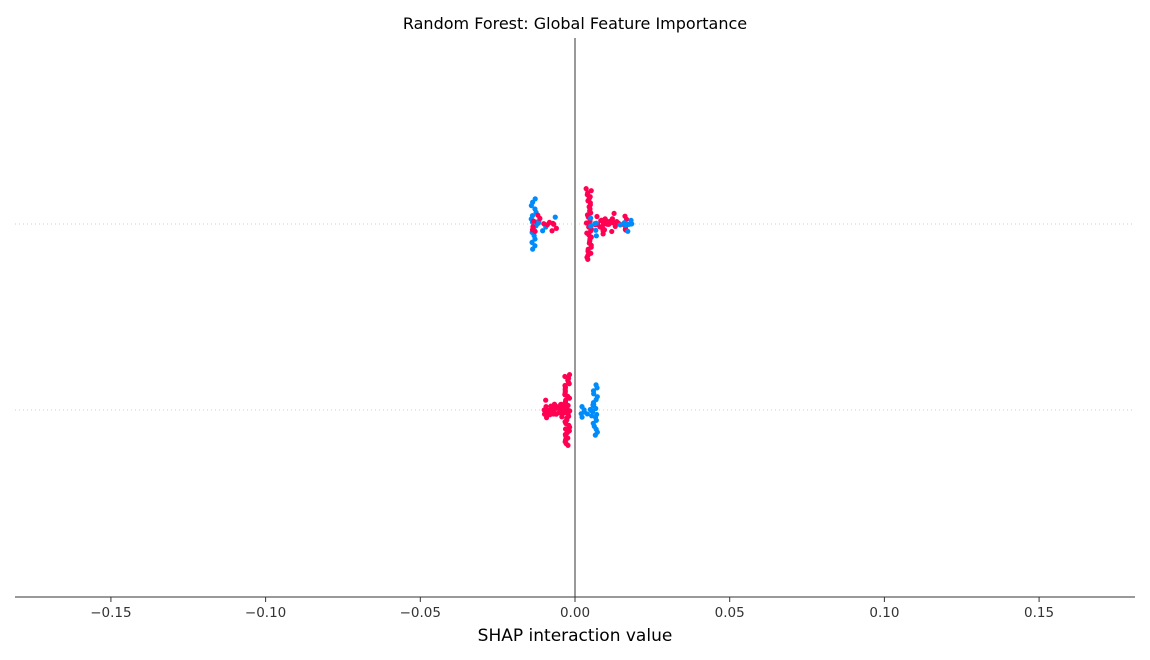  I want to click on x-tick-label: 0.00, so click(575, 613).